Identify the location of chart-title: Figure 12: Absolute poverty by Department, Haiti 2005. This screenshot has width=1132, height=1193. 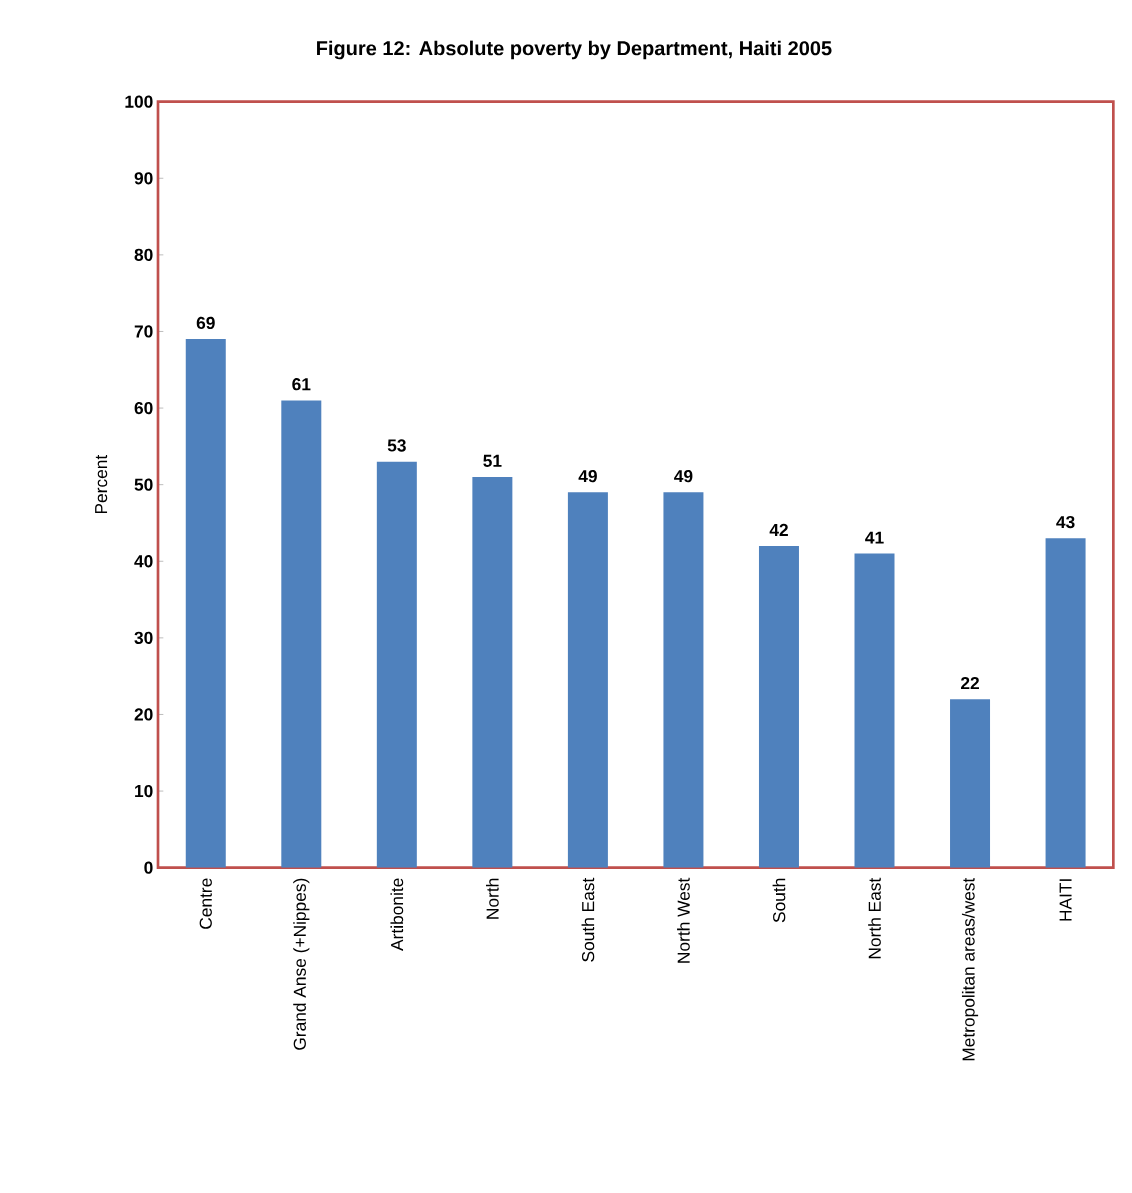
(574, 50).